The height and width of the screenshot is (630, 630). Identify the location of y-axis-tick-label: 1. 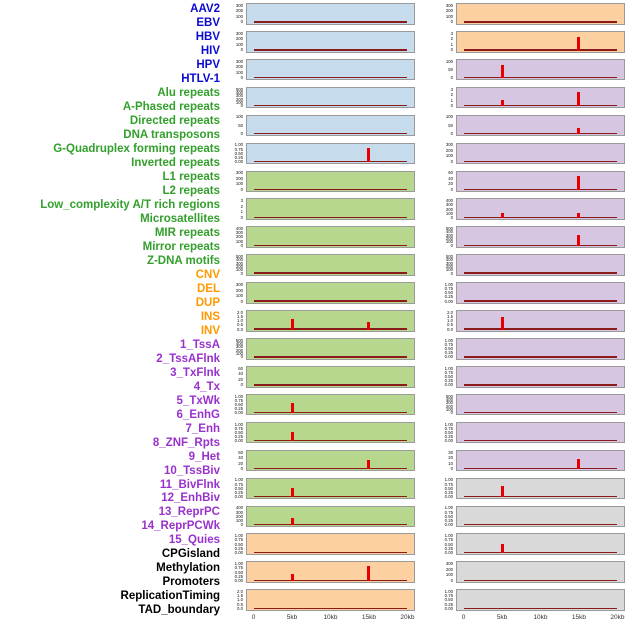
(241, 212).